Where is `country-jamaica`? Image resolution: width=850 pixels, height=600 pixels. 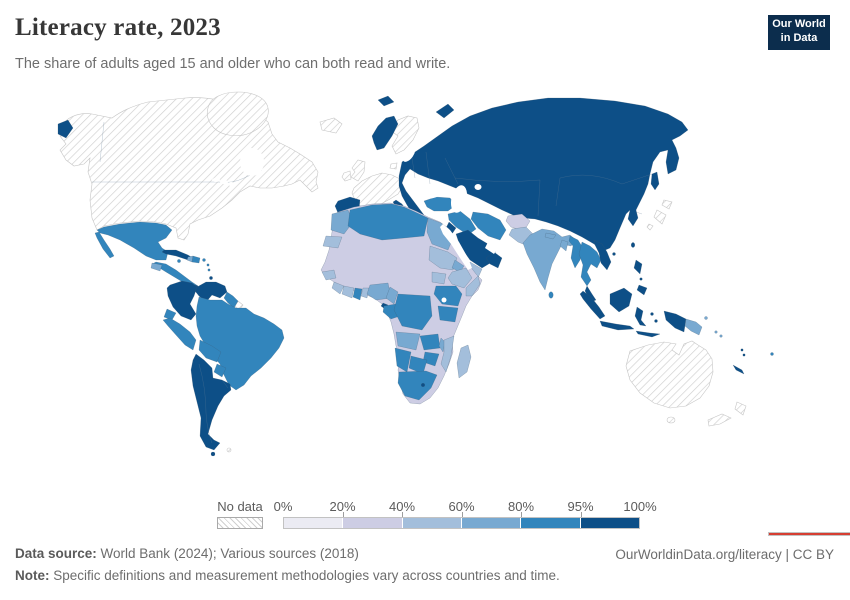 country-jamaica is located at coordinates (179, 261).